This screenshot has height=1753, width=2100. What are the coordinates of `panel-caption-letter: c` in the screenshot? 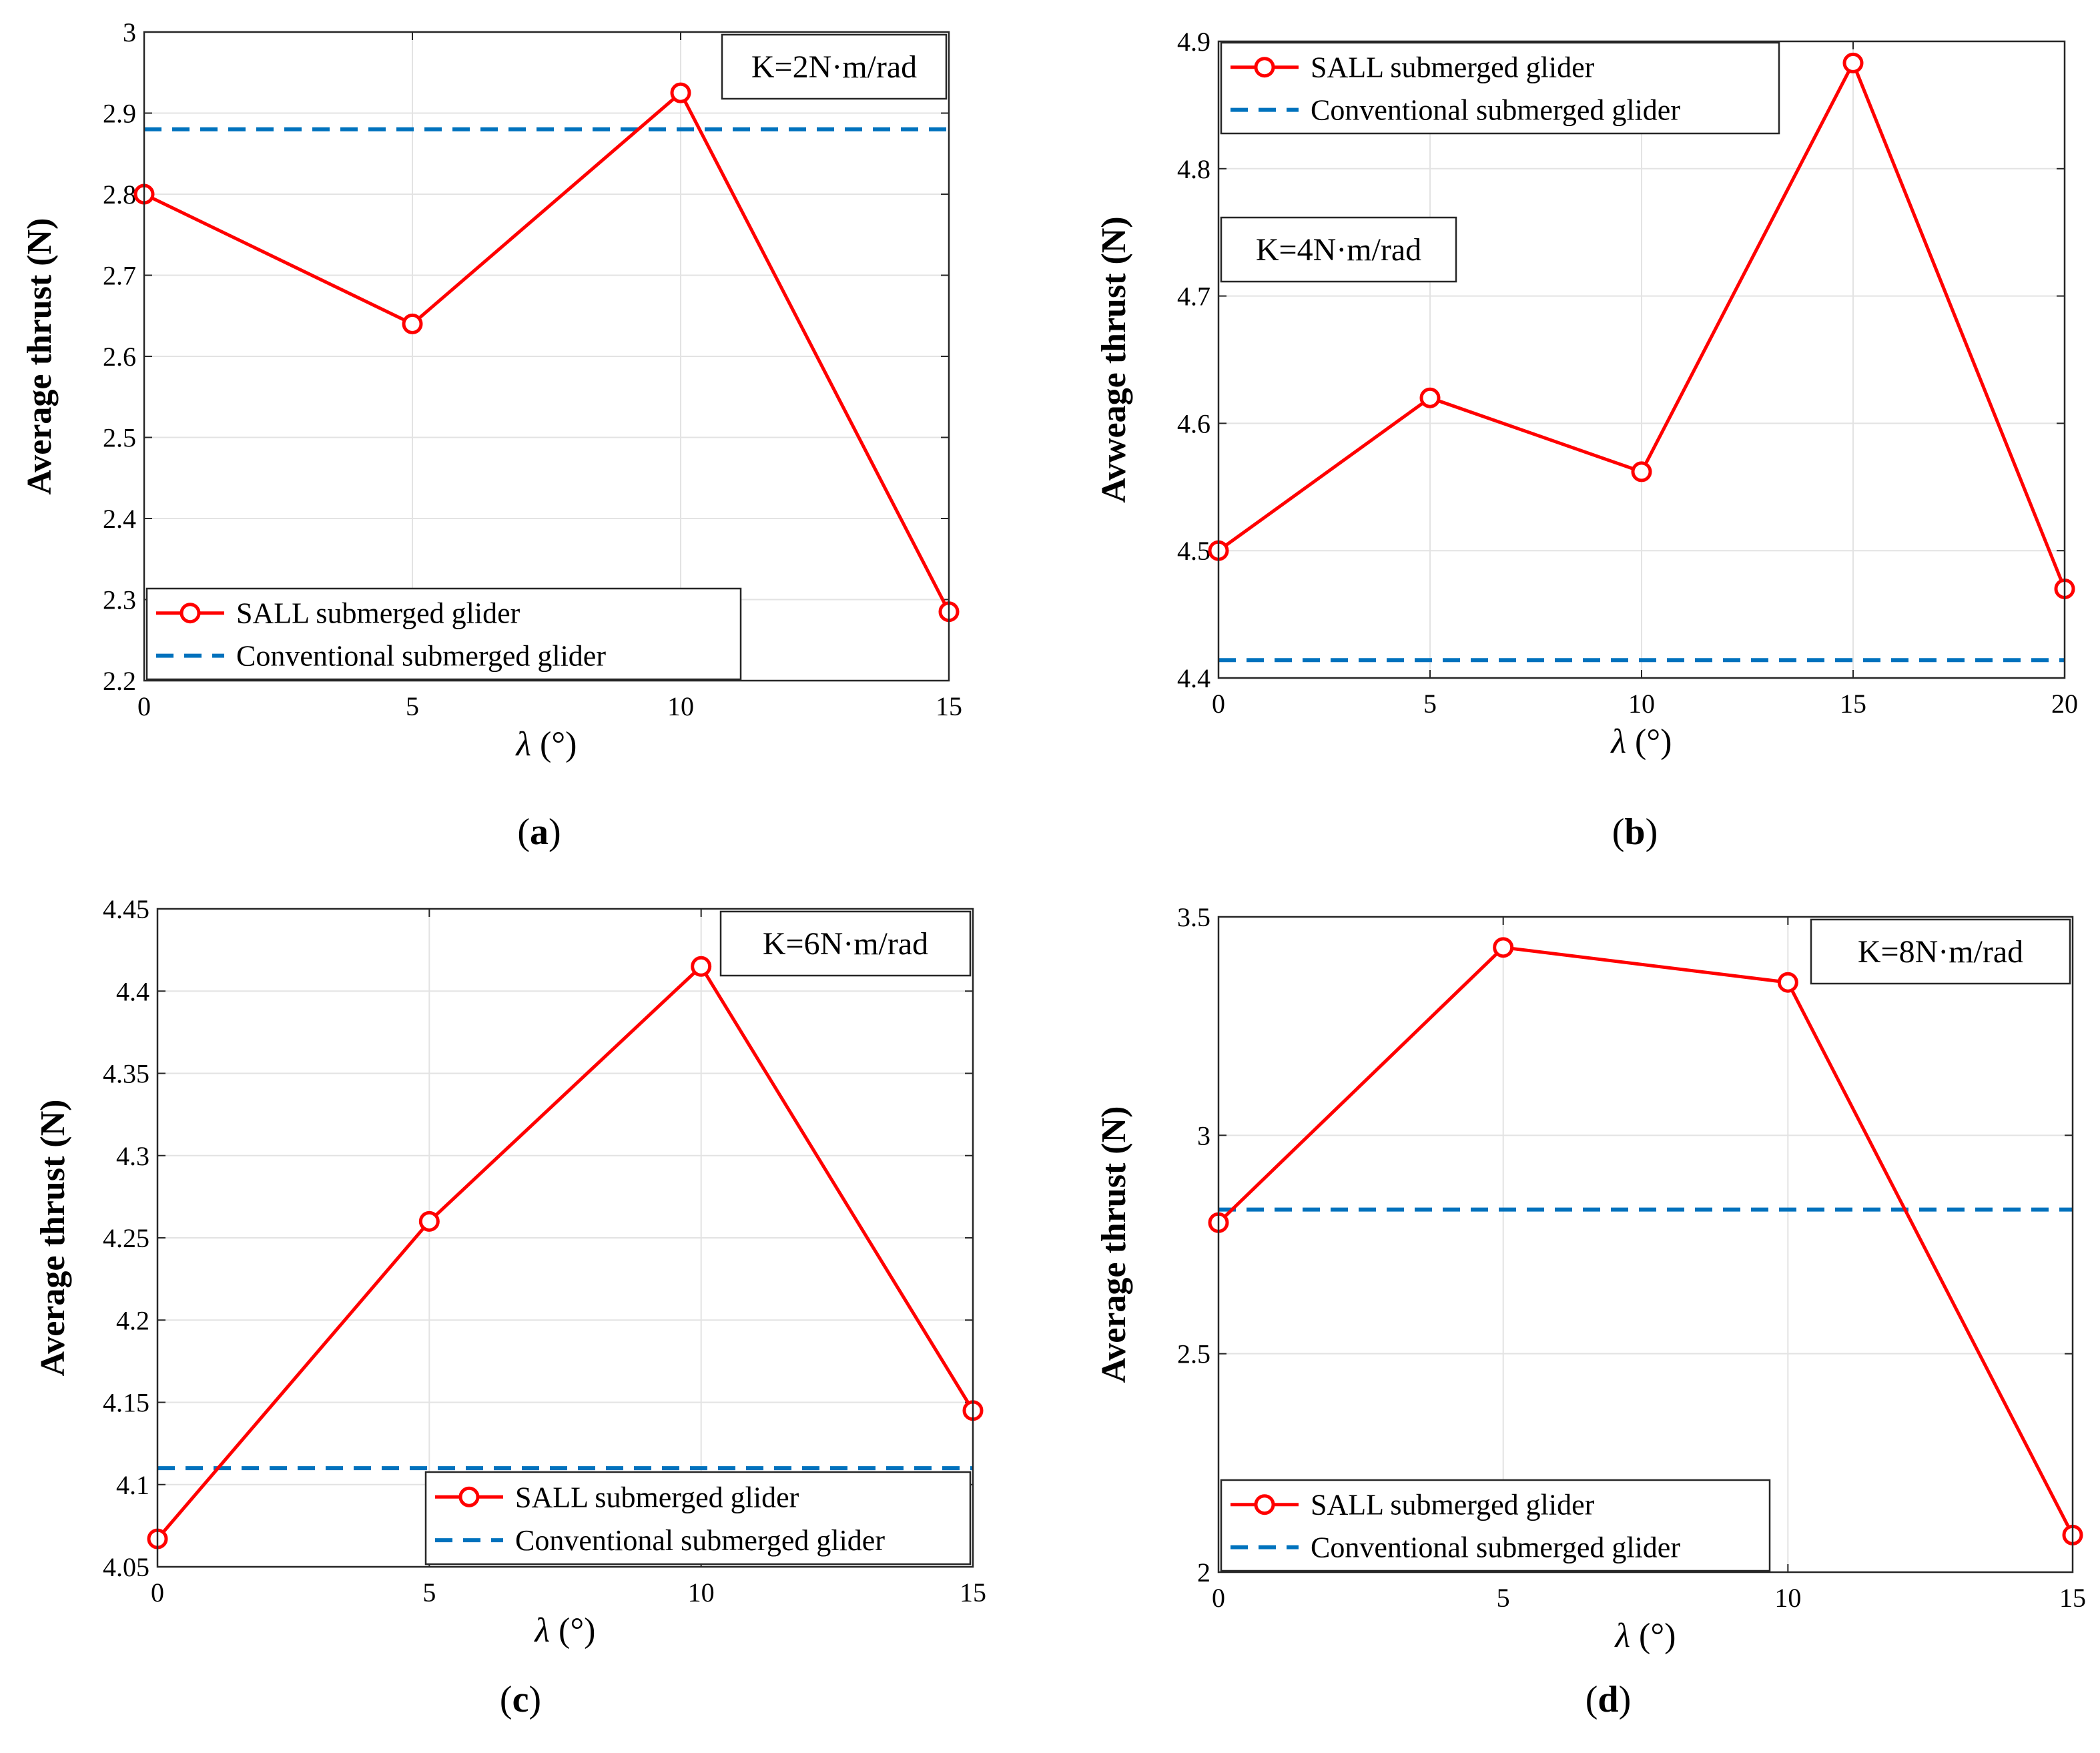 It's located at (520, 1699).